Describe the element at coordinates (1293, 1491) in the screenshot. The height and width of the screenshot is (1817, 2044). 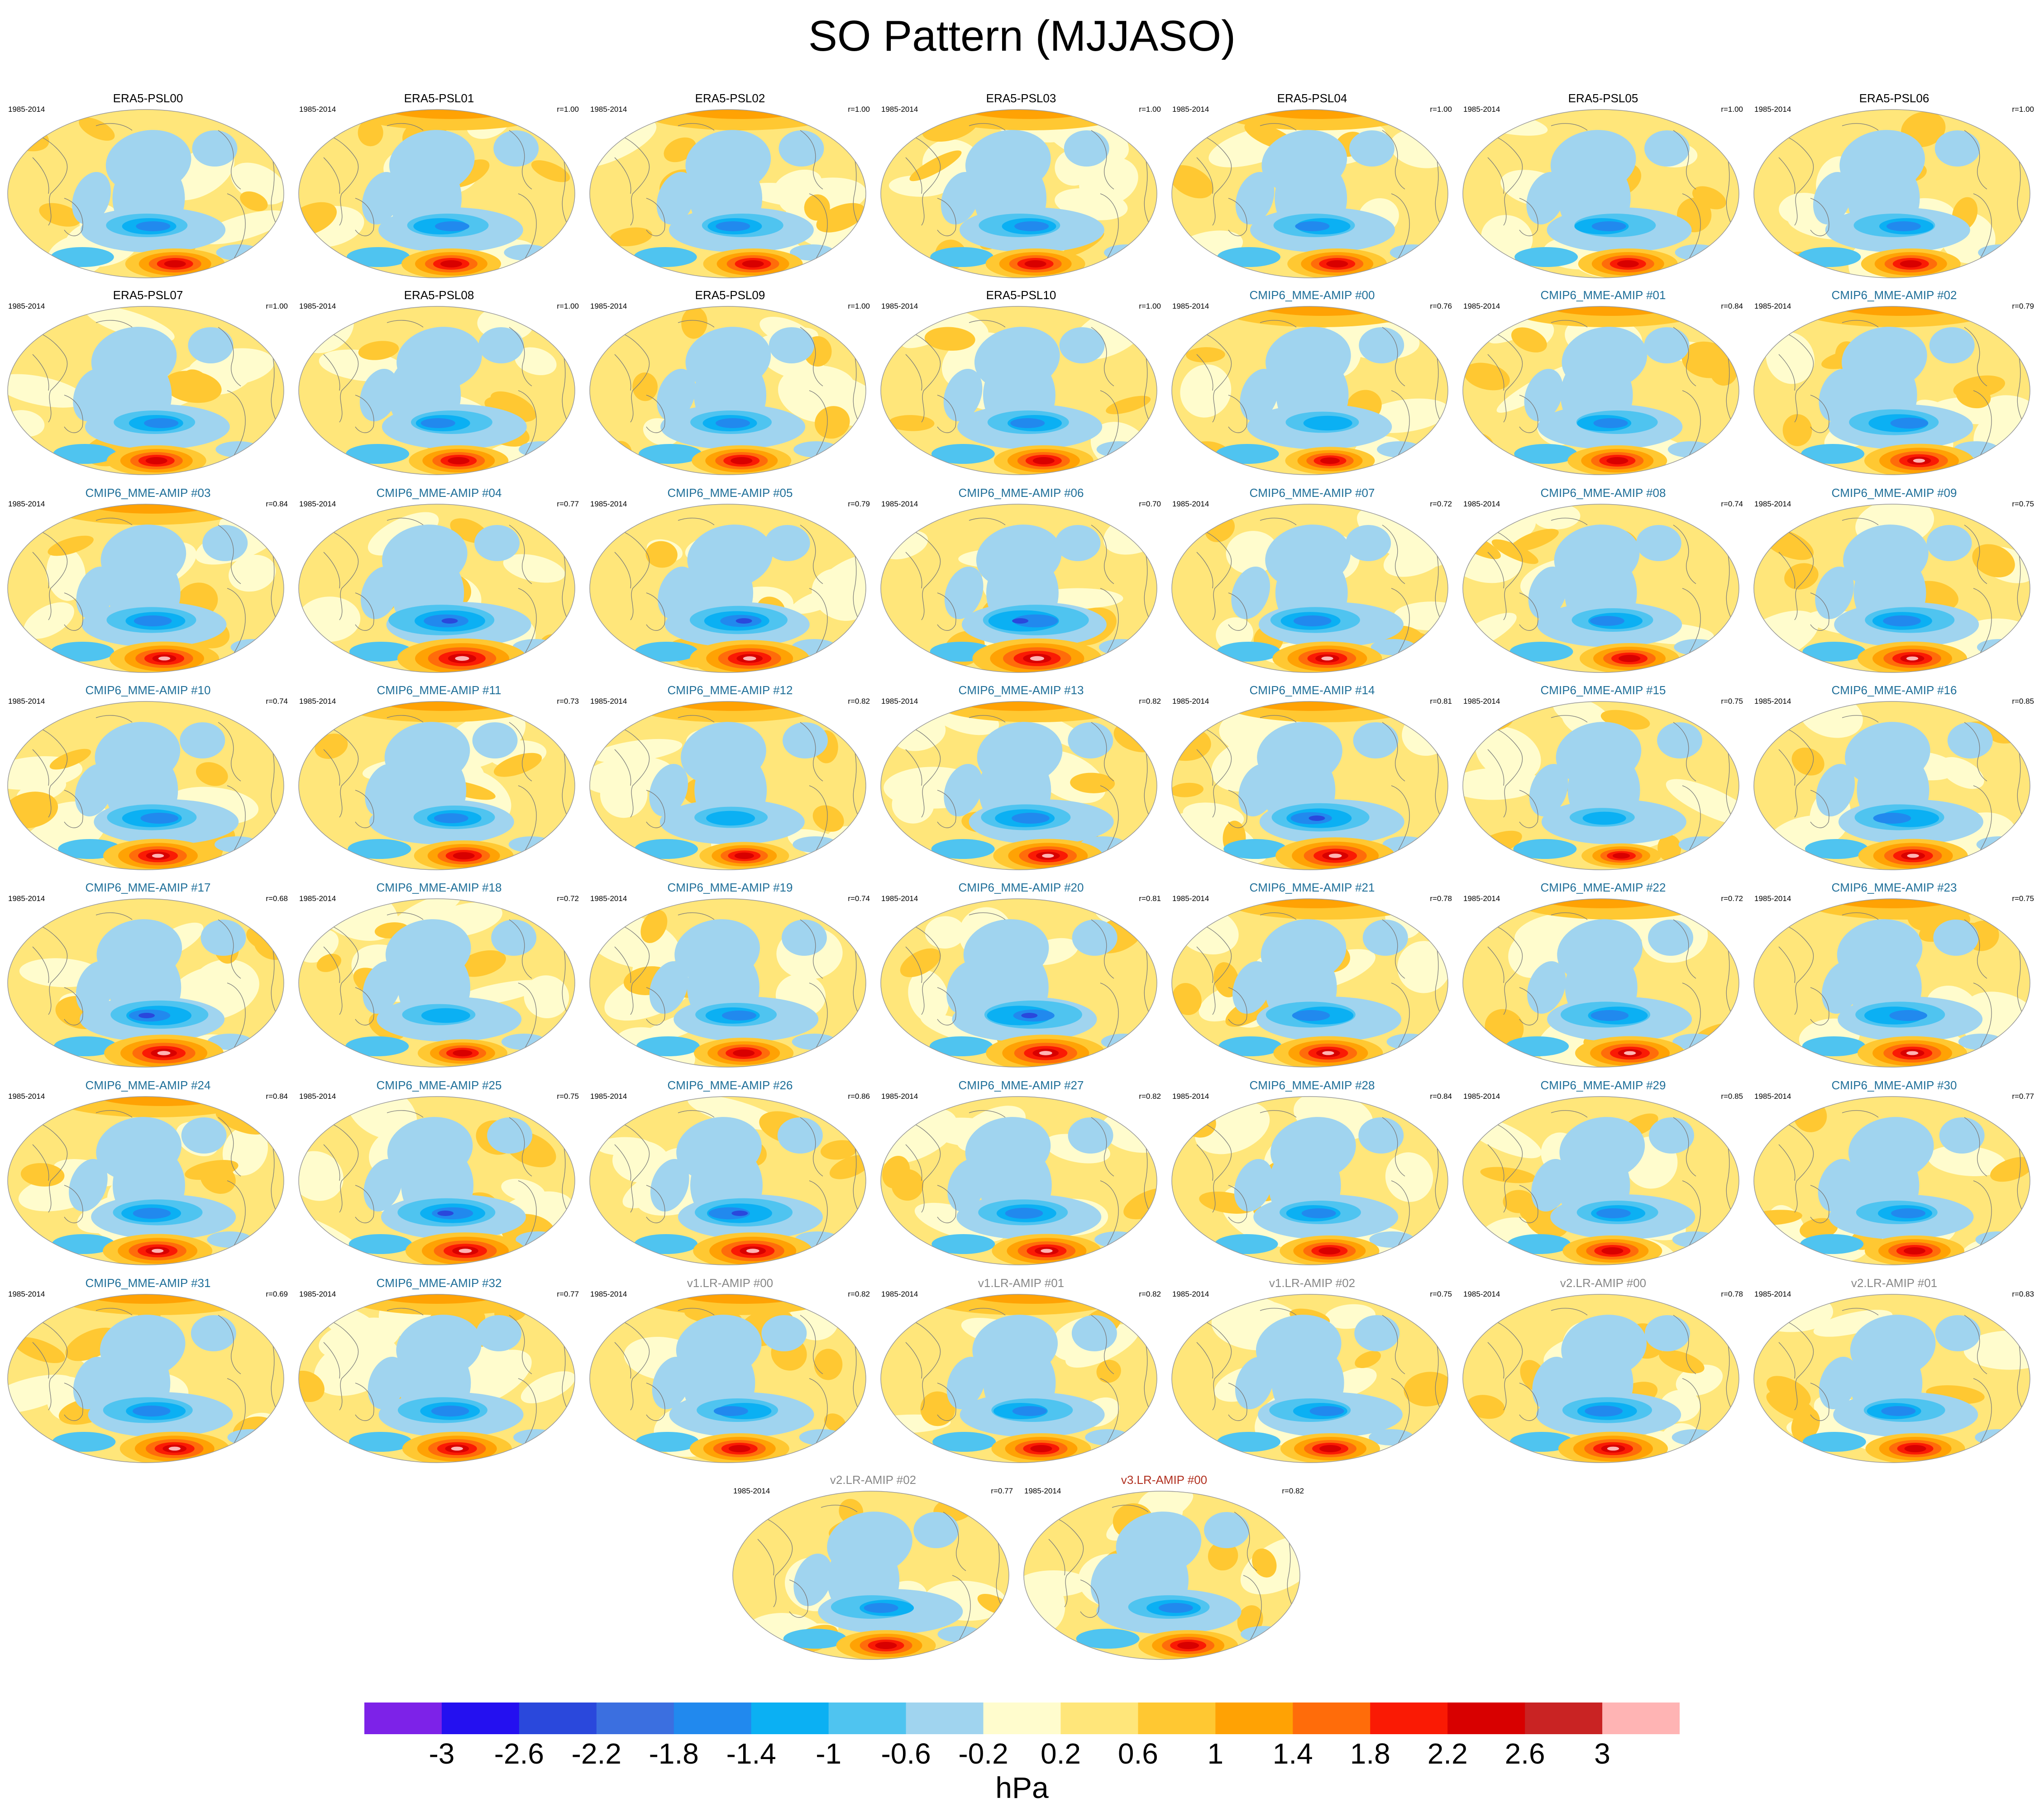
I see `panel-correlation: r=0.82` at that location.